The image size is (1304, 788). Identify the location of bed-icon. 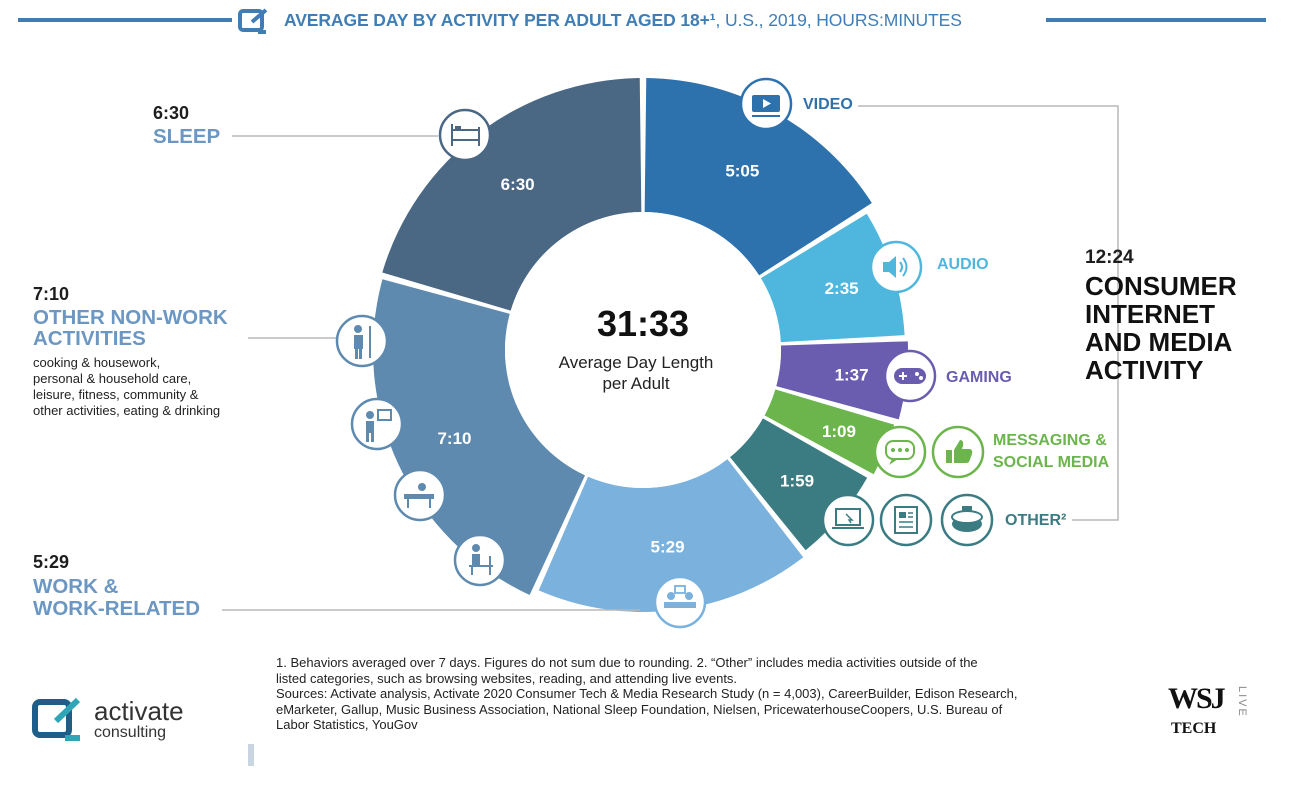
(465, 135).